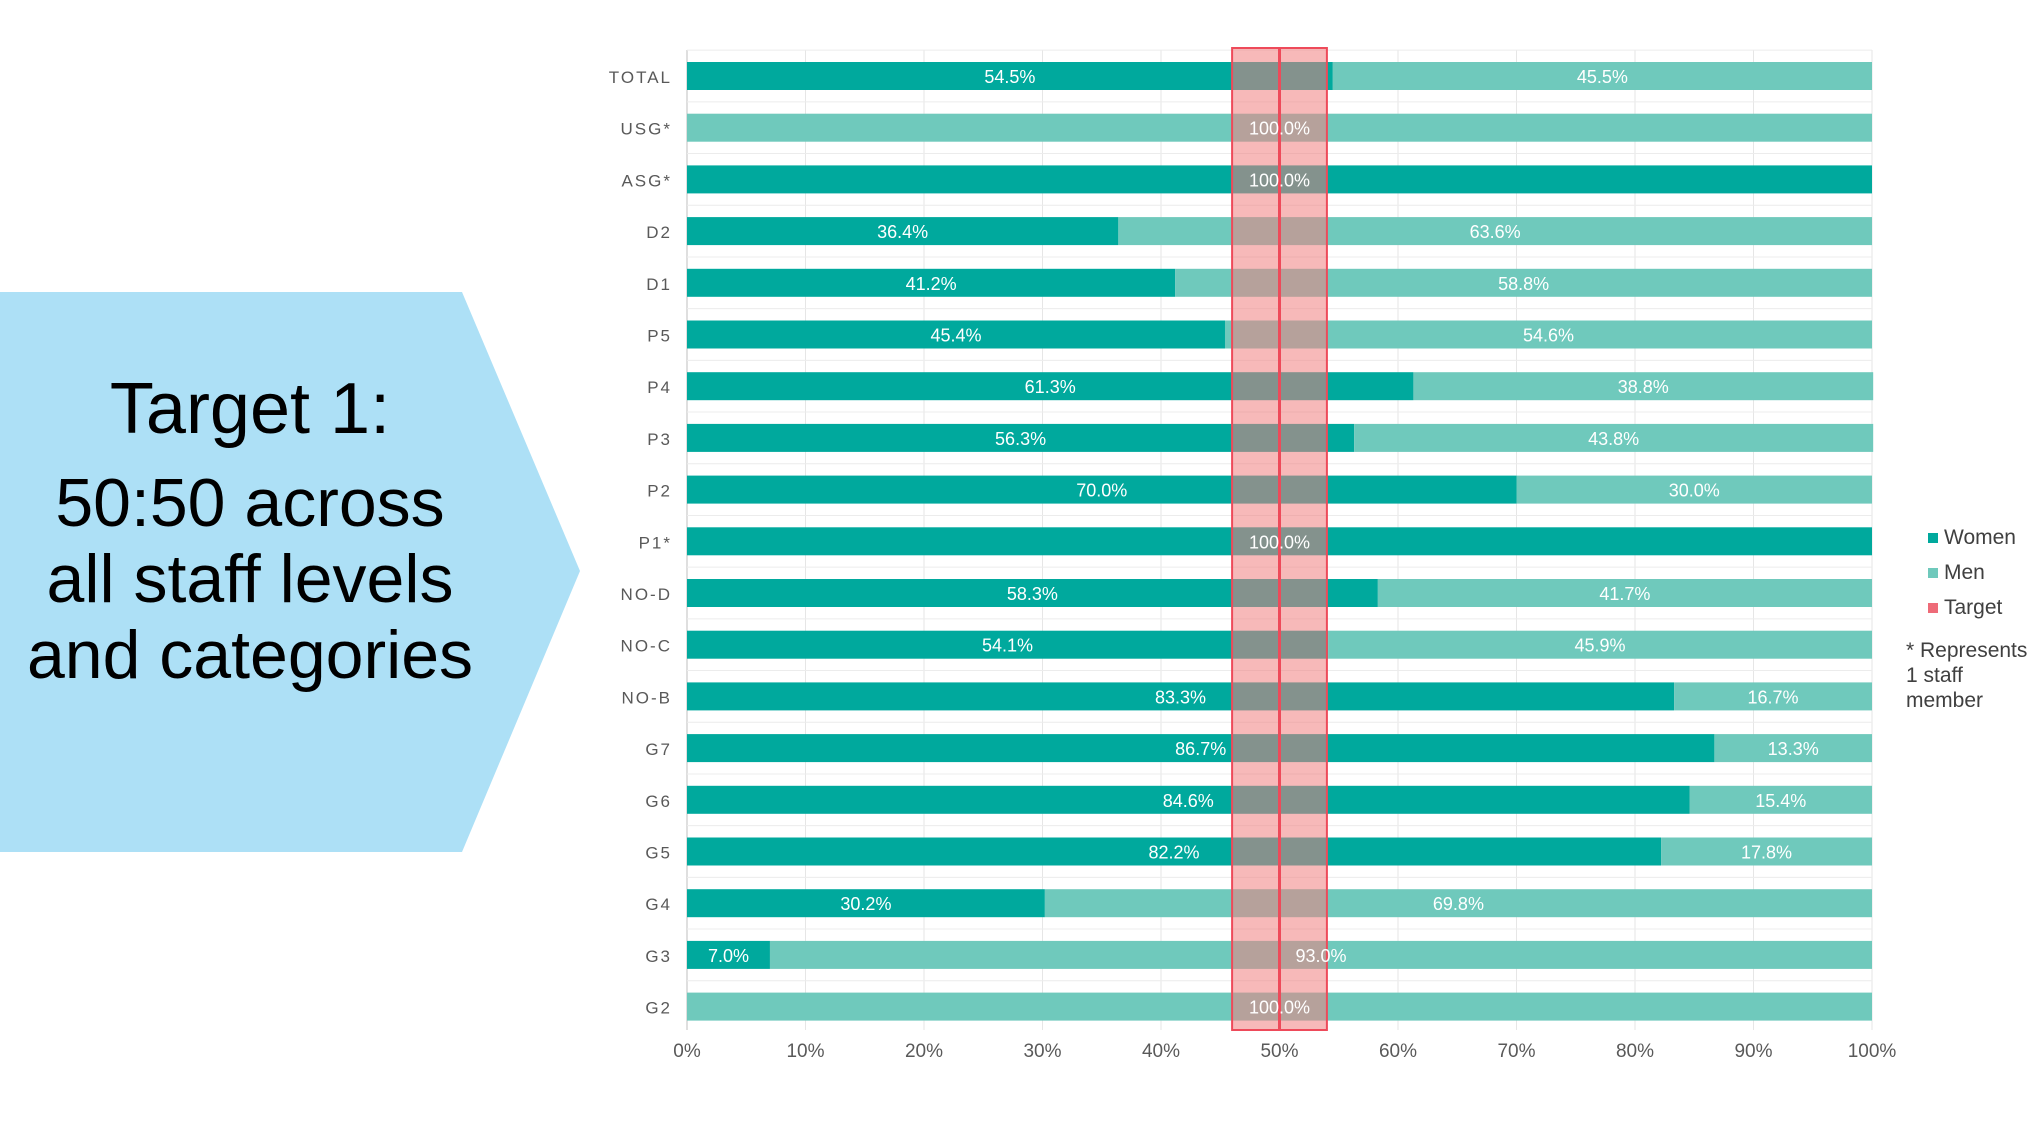 Image resolution: width=2032 pixels, height=1142 pixels. I want to click on callout-title: Target 1:, so click(250, 409).